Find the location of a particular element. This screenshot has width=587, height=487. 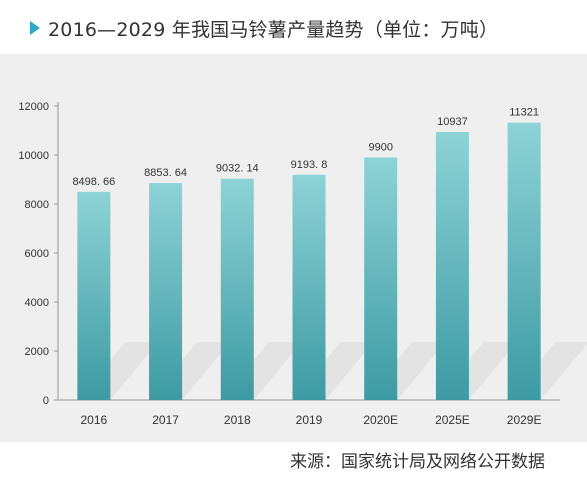

x-axis-ticks: 2016 2017 2018 2019 2020E 2025E 2029E is located at coordinates (311, 420).